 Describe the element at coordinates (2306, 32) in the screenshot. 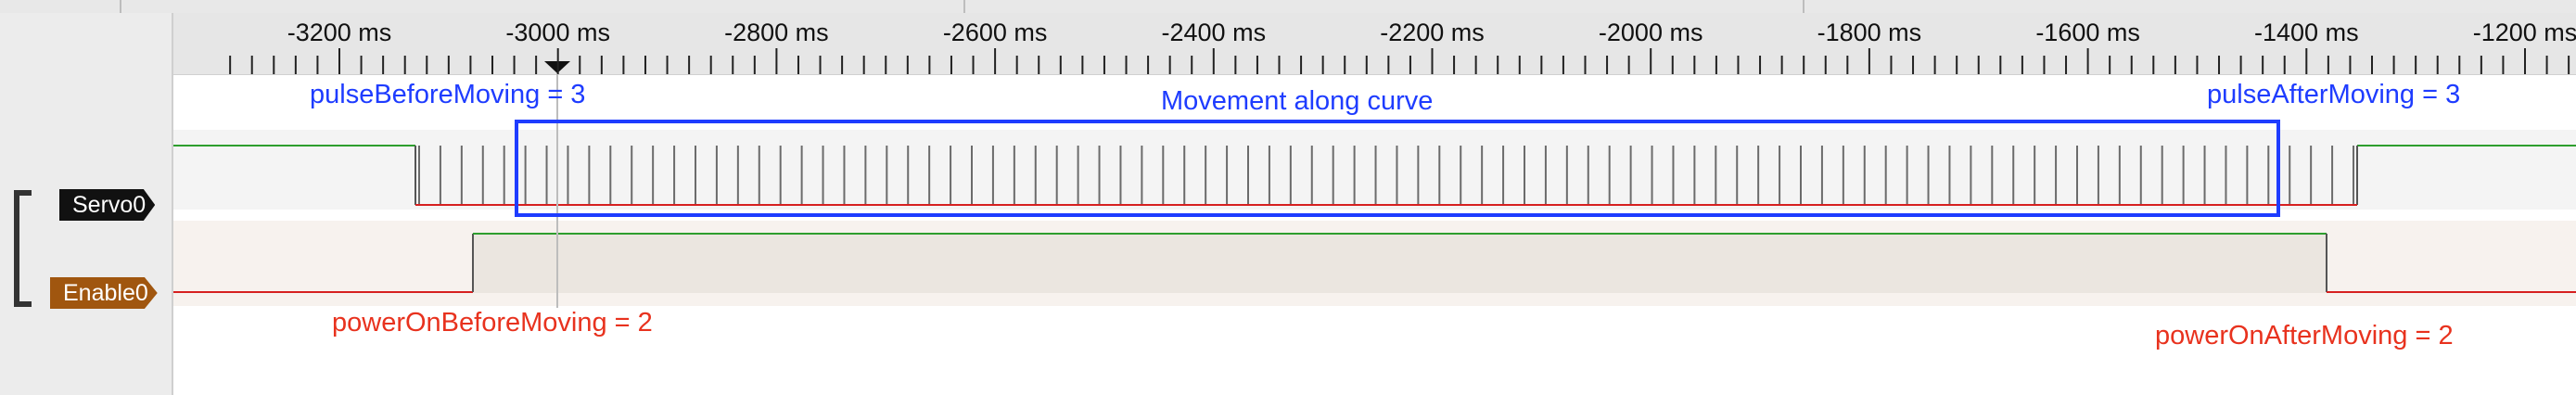

I see `ruler-tick-label: -1400 ms` at that location.